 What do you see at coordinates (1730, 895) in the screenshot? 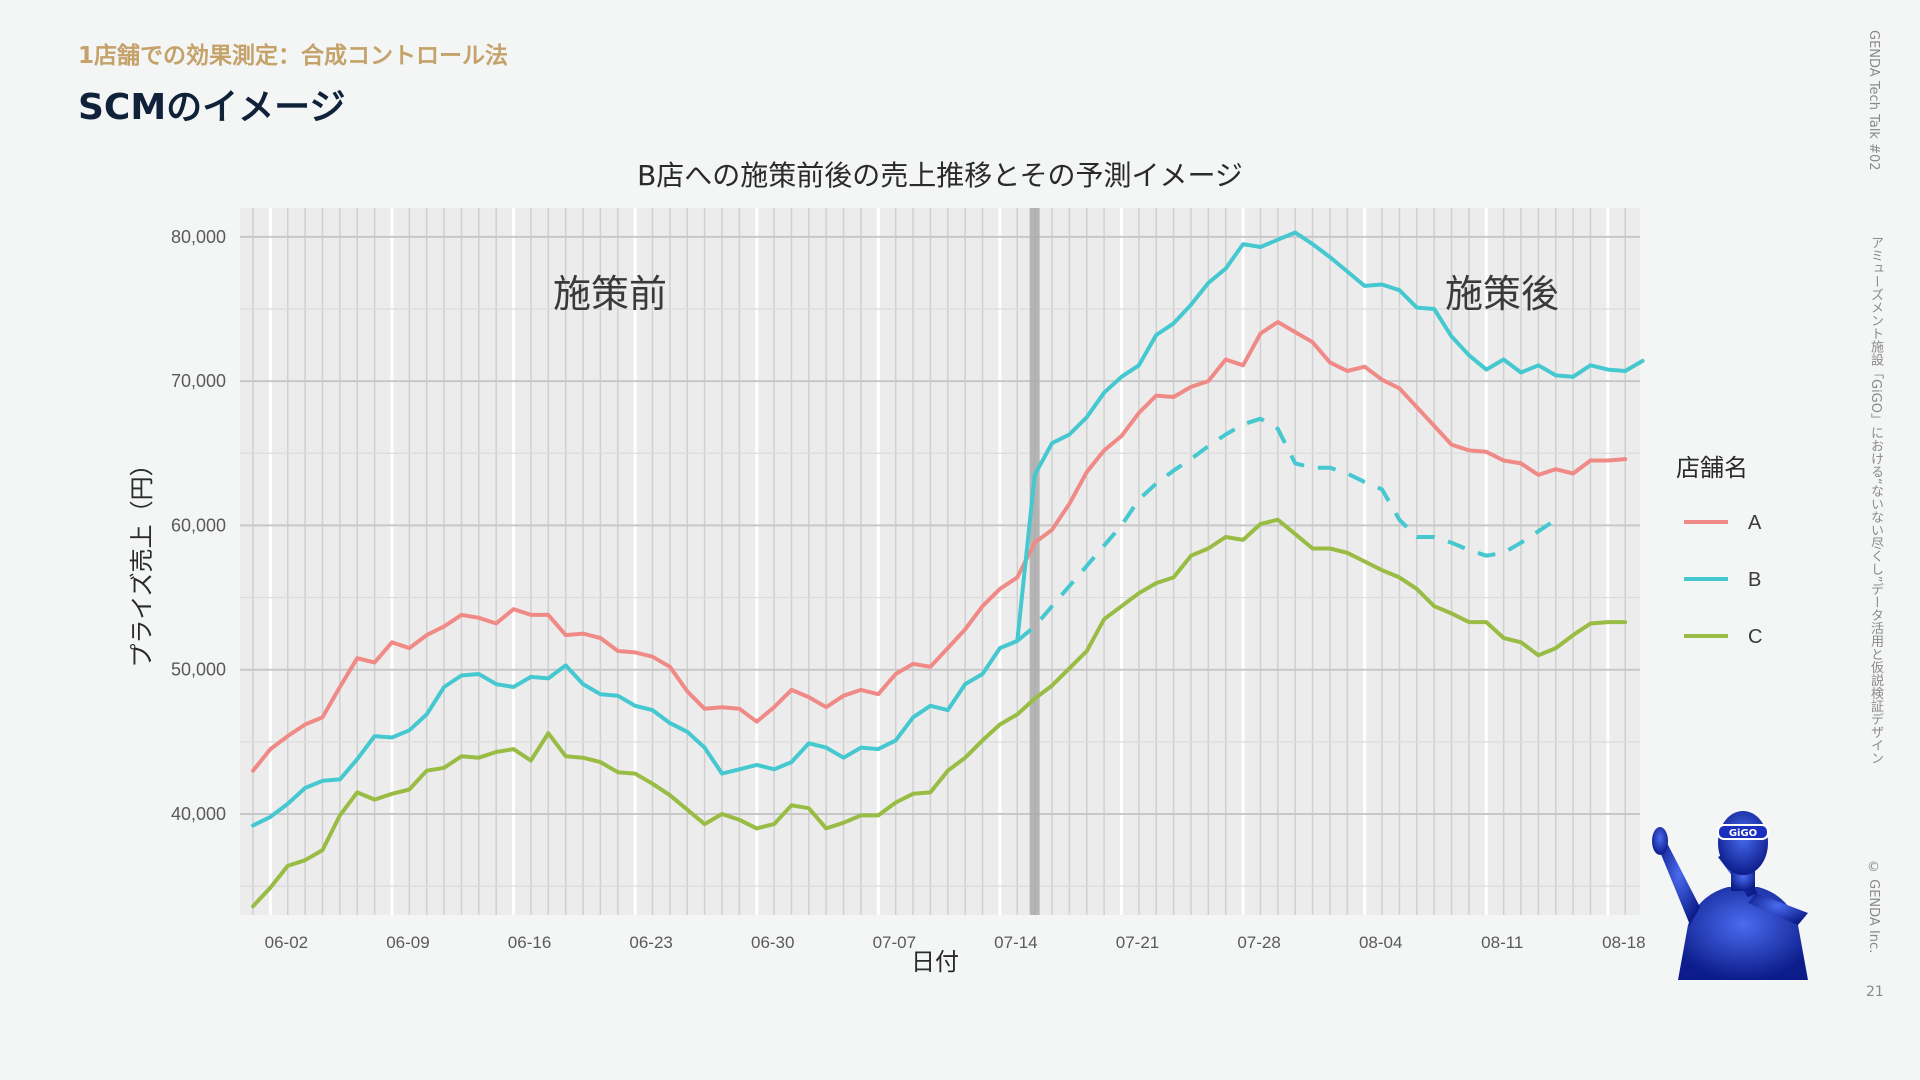
I see `mascot-image: GiGO` at bounding box center [1730, 895].